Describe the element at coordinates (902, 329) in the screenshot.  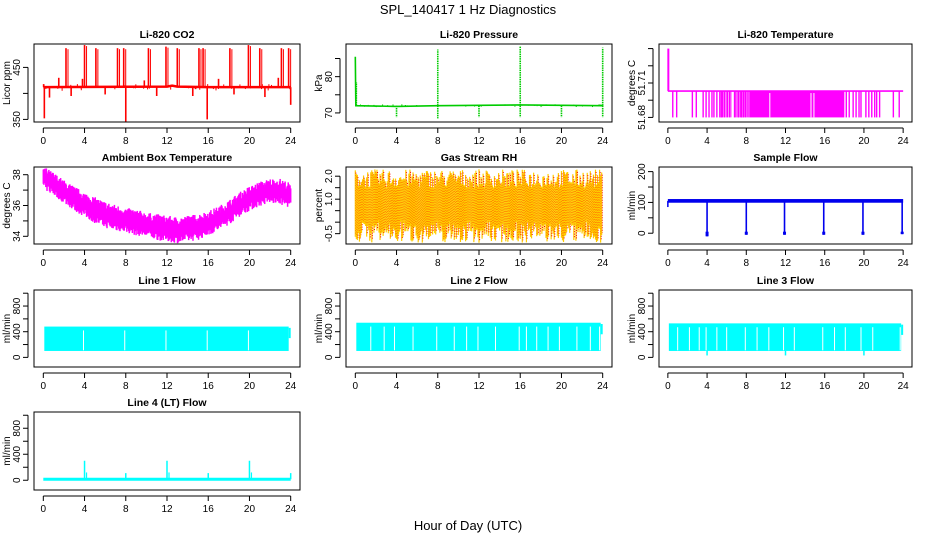
I see `data-tail` at that location.